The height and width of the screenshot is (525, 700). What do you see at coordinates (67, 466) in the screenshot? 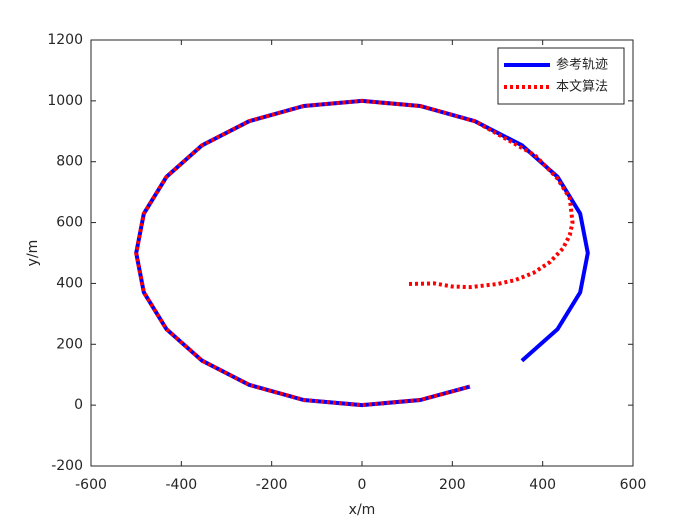
I see `y-tick-label: -200` at bounding box center [67, 466].